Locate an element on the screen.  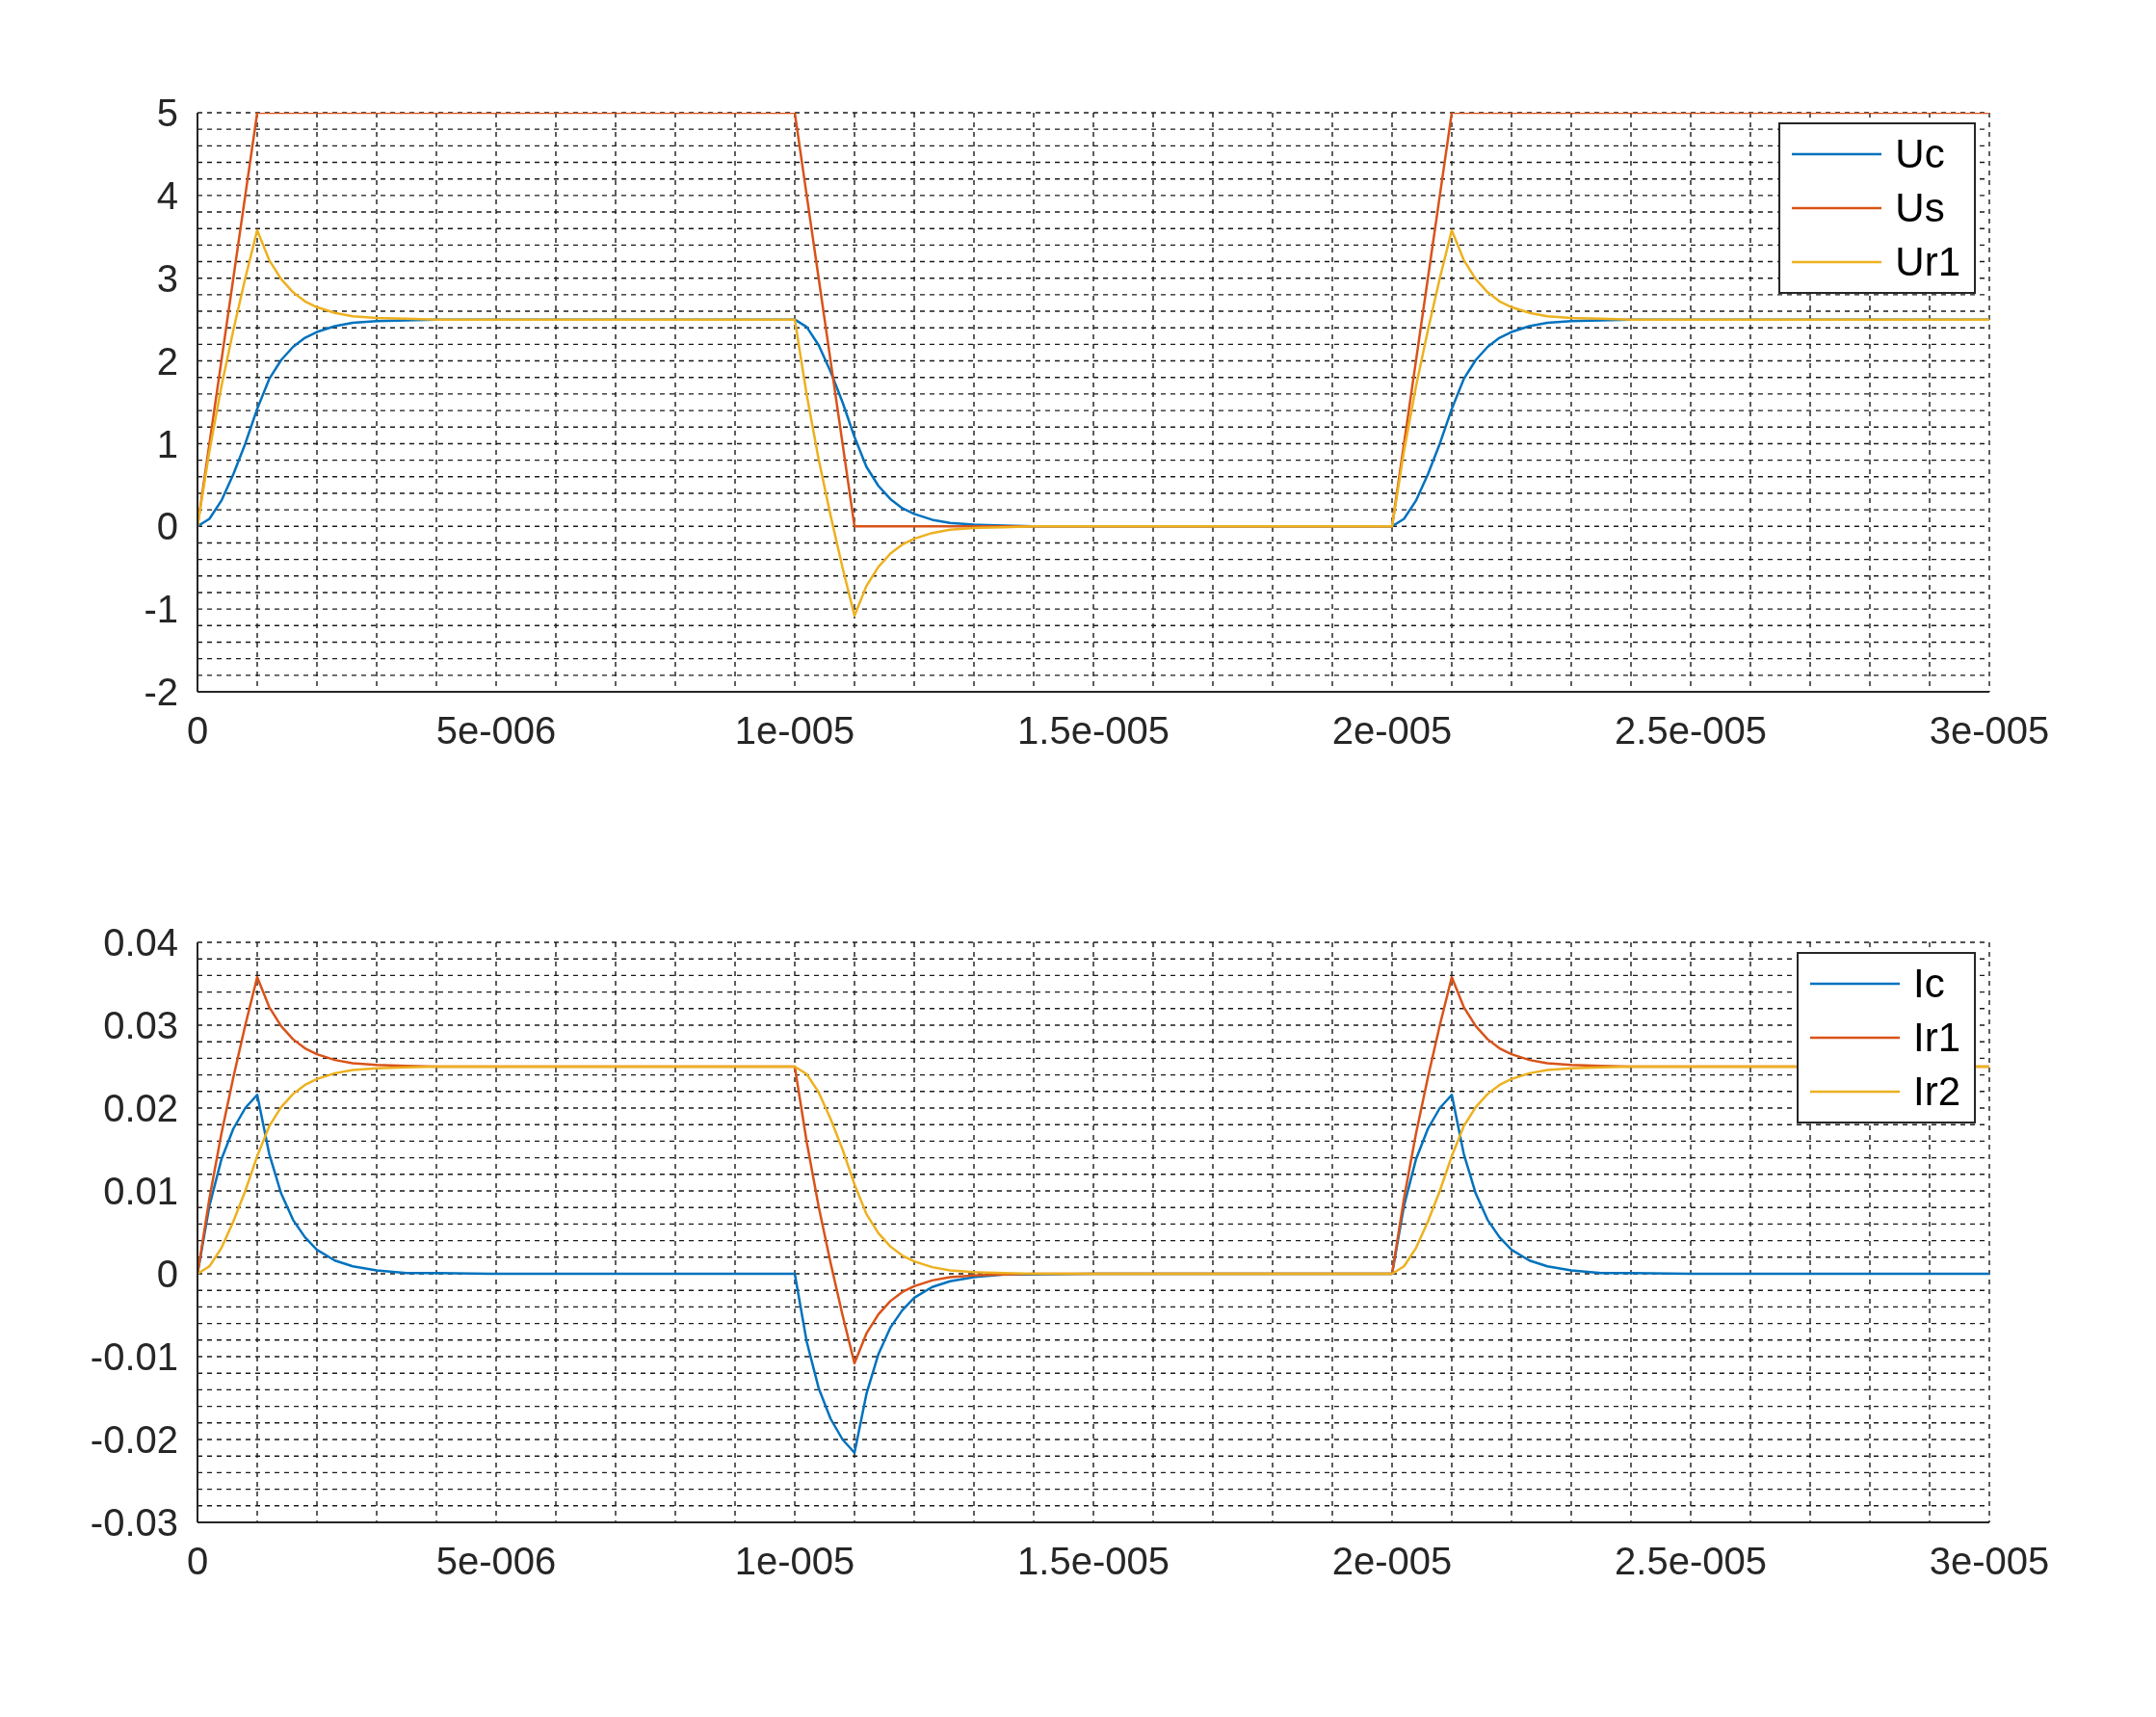
legend-label: Ir1 is located at coordinates (1936, 1038).